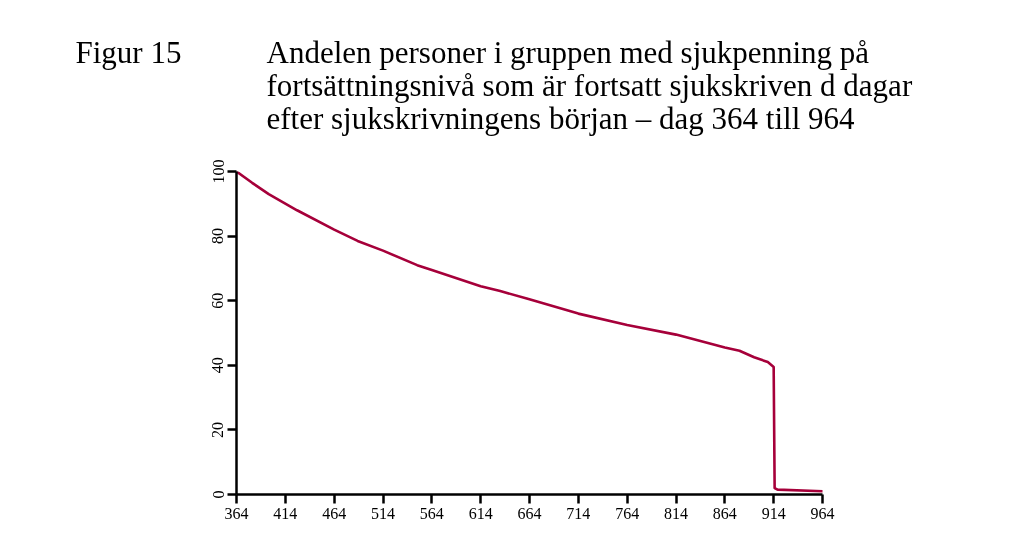 Image resolution: width=1009 pixels, height=549 pixels. I want to click on x-tick-label: 564, so click(431, 513).